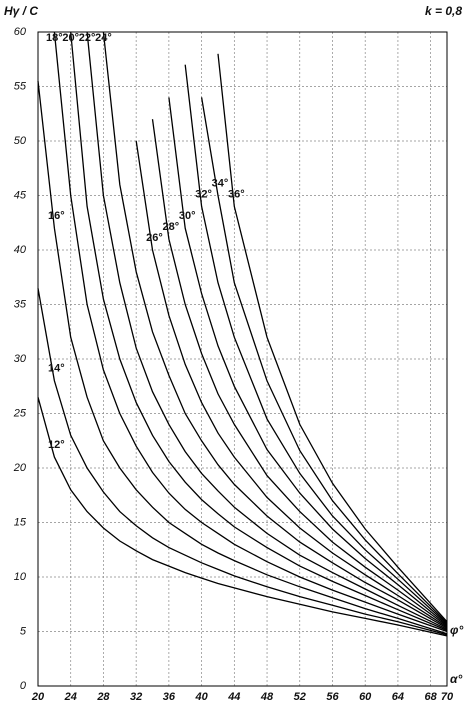  Describe the element at coordinates (20, 86) in the screenshot. I see `y-tick-label: 55` at that location.